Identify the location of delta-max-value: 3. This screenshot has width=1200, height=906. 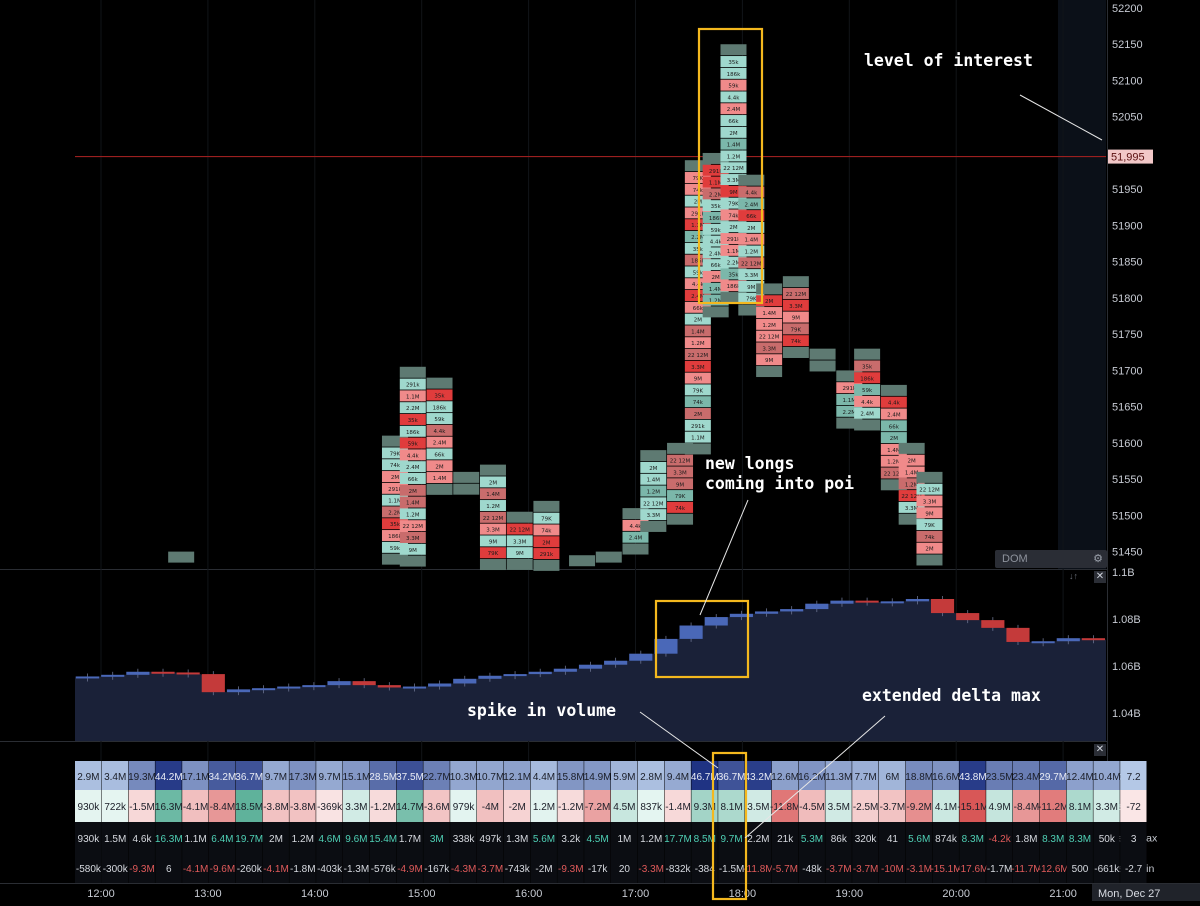
(1134, 839).